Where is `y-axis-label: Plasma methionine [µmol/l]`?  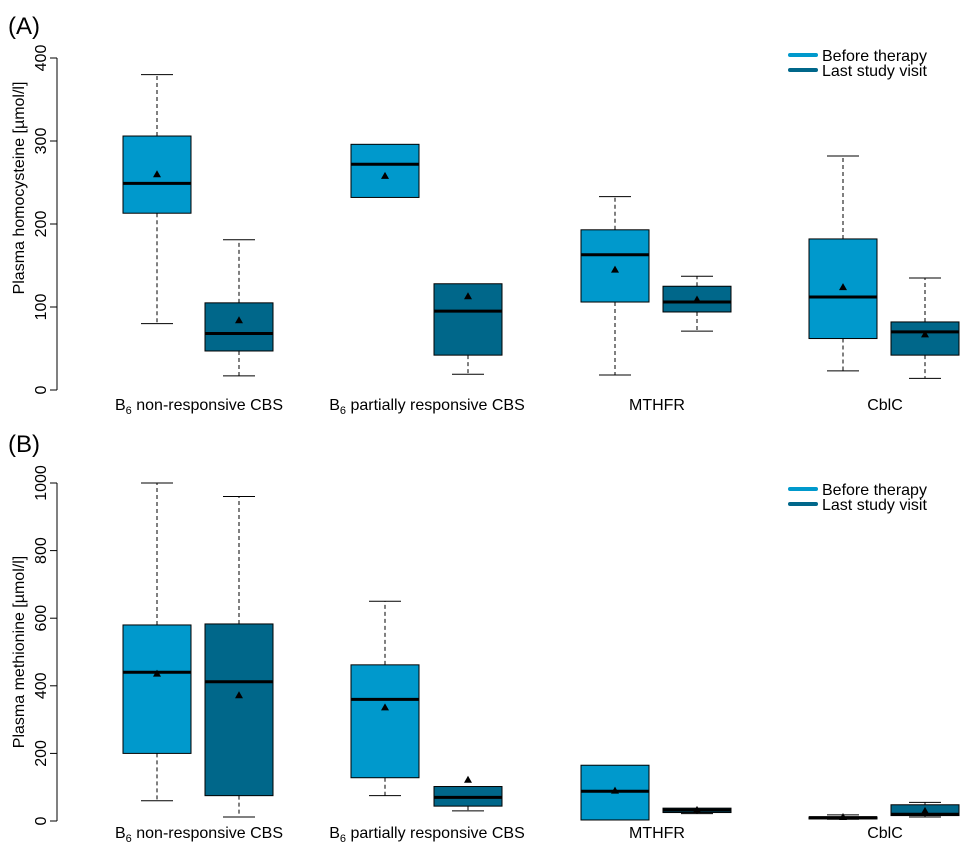
y-axis-label: Plasma methionine [µmol/l] is located at coordinates (19, 652).